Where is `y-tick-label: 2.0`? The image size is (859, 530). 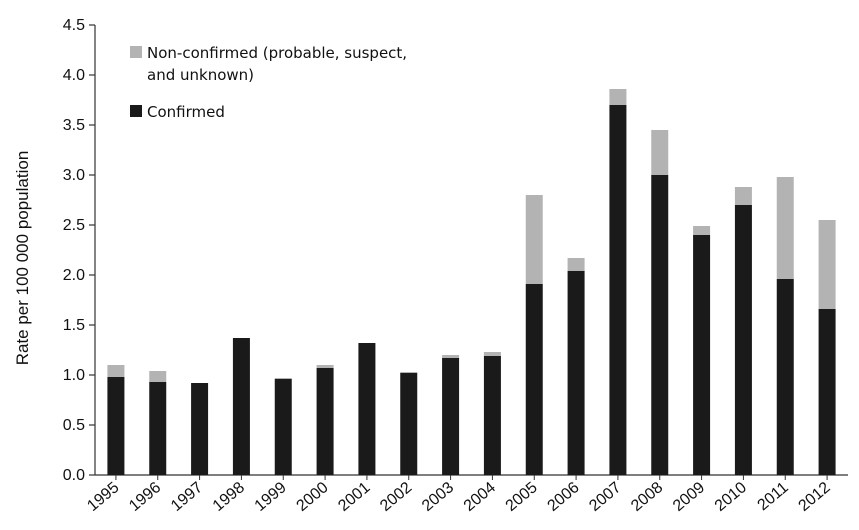
y-tick-label: 2.0 is located at coordinates (74, 275).